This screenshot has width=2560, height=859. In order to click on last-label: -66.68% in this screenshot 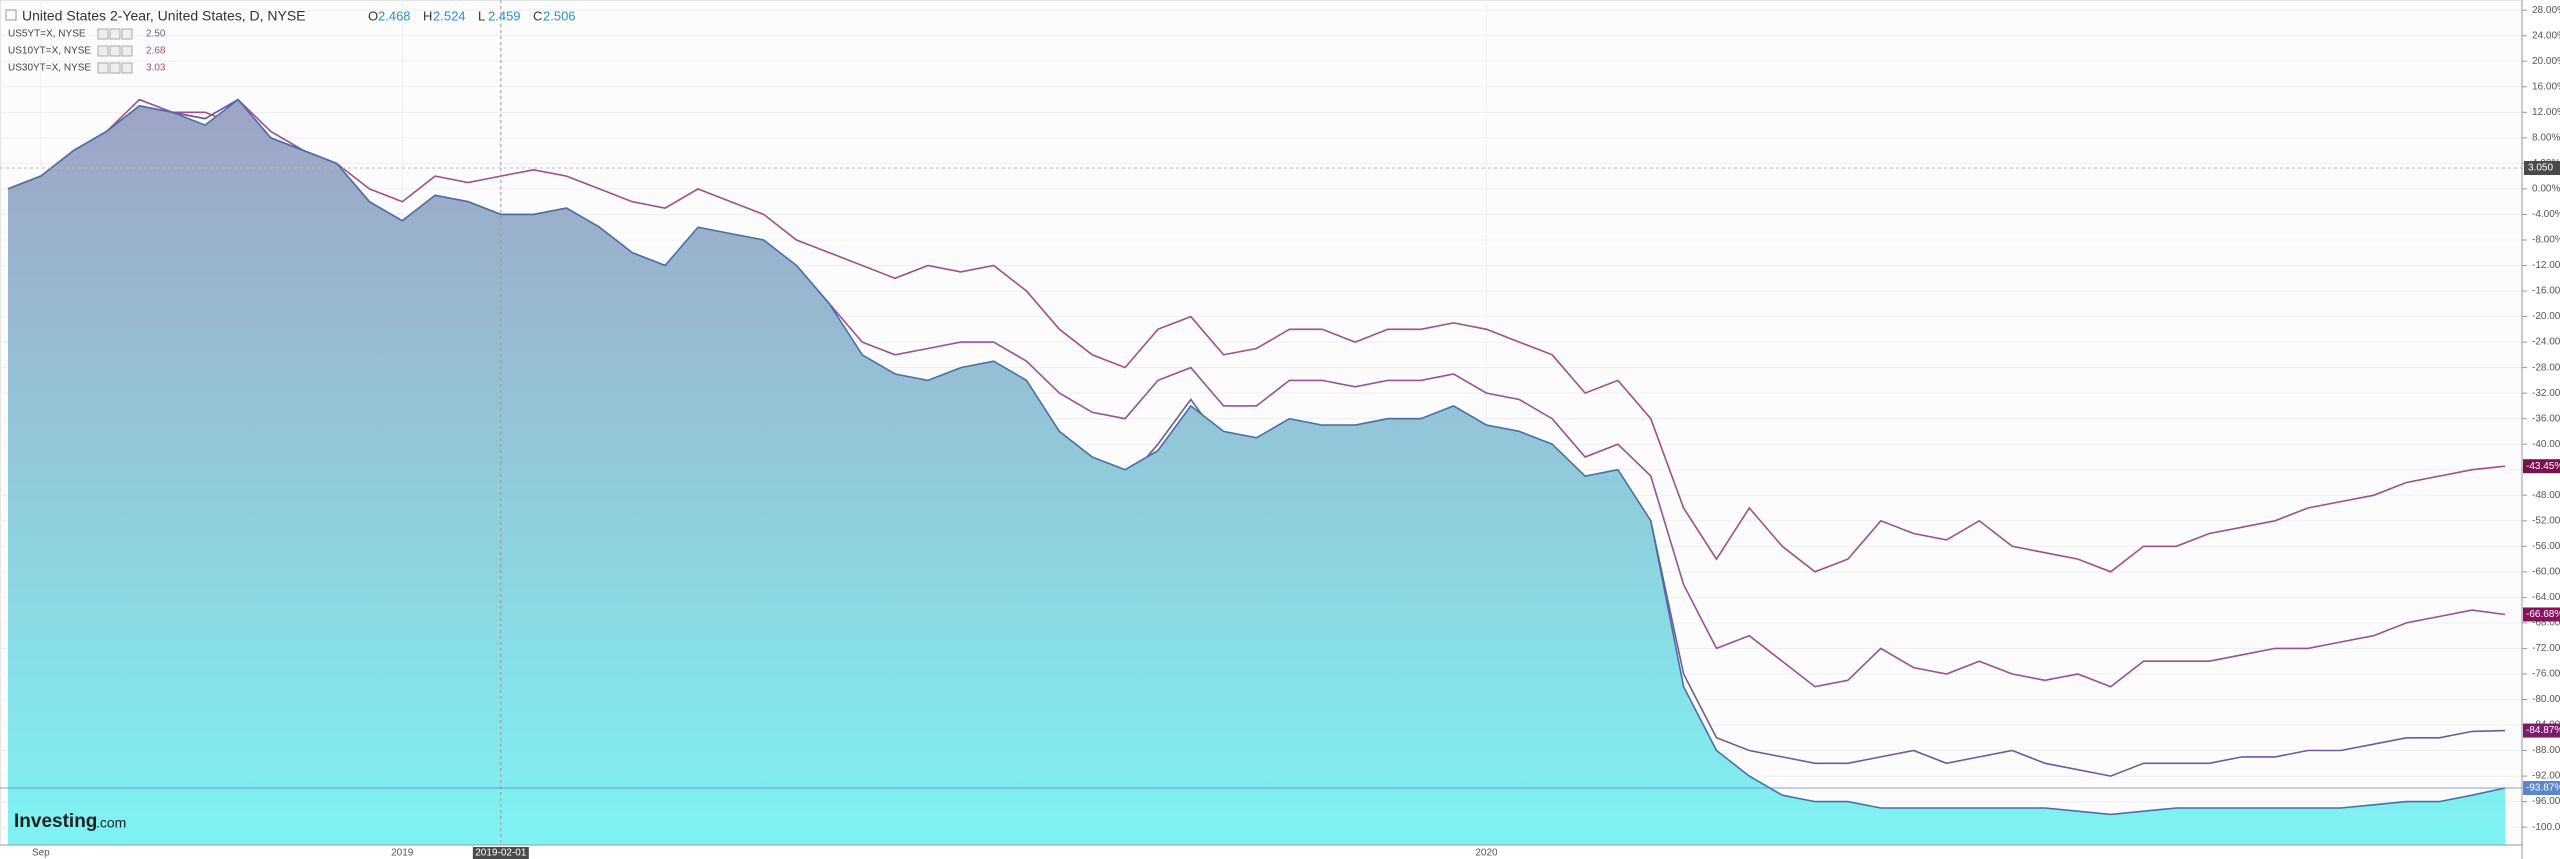, I will do `click(2543, 614)`.